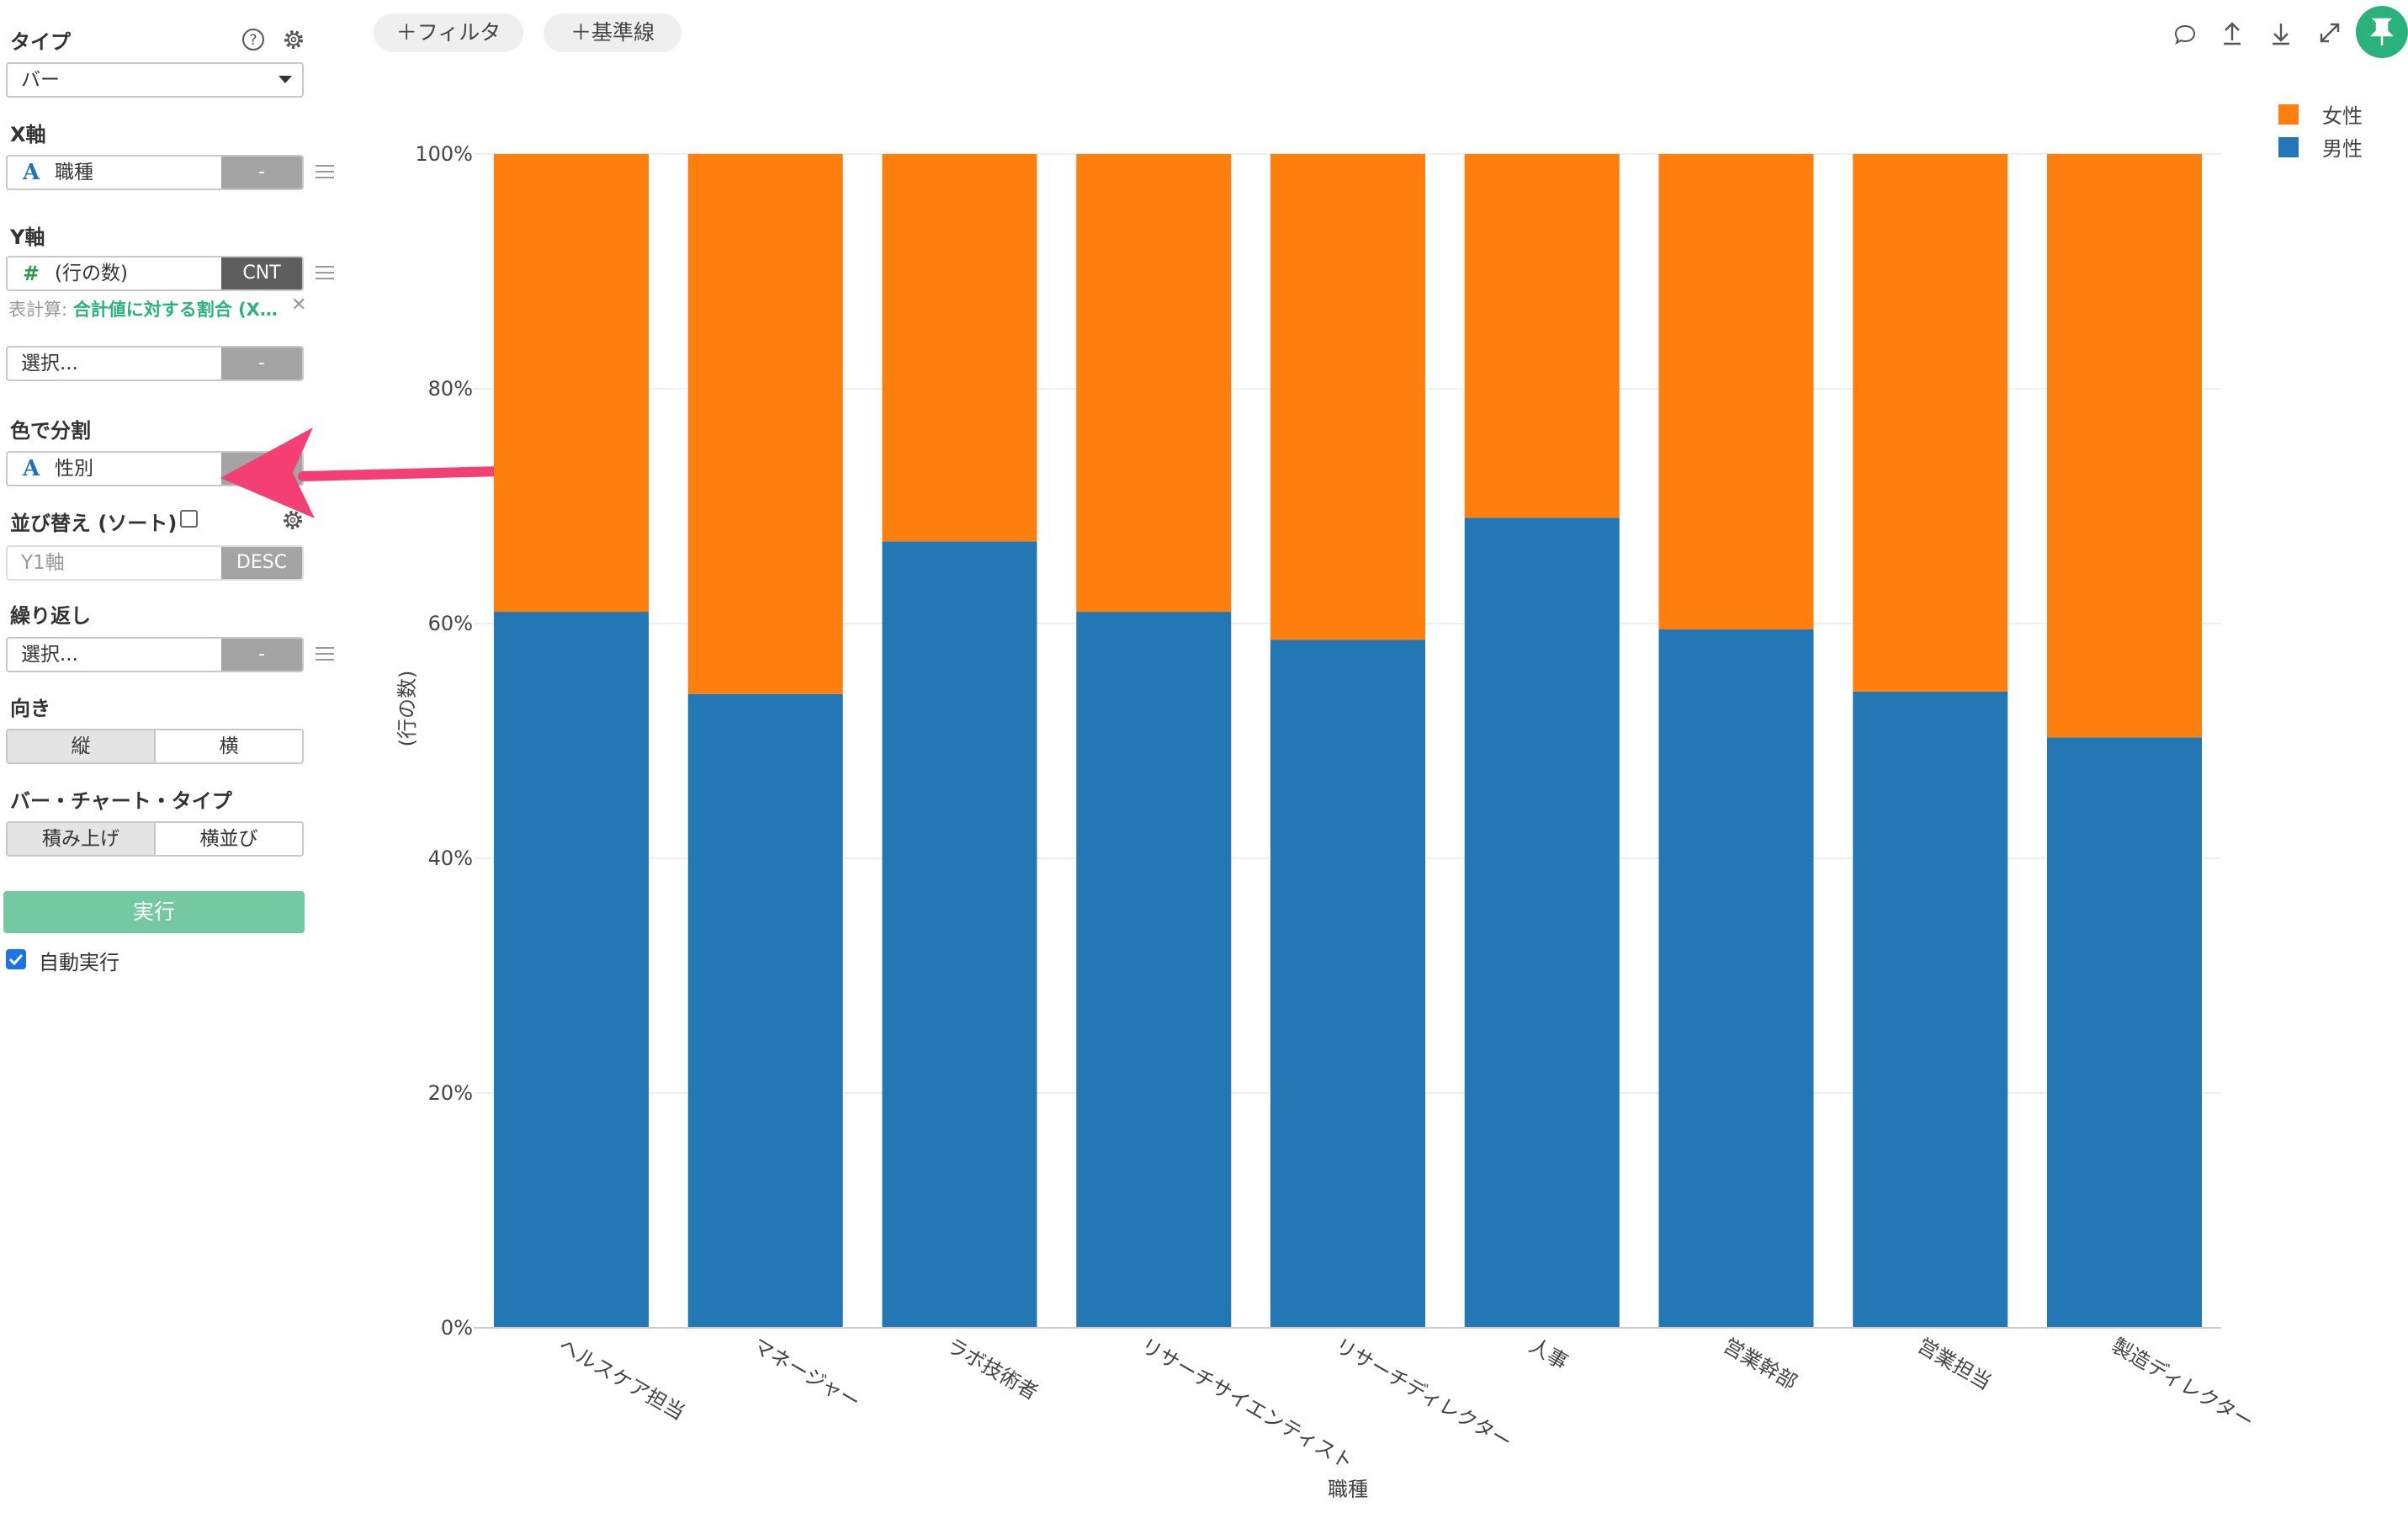 This screenshot has width=2408, height=1518. Describe the element at coordinates (121, 801) in the screenshot. I see `bar-type-label: バー・チャート・タイプ` at that location.